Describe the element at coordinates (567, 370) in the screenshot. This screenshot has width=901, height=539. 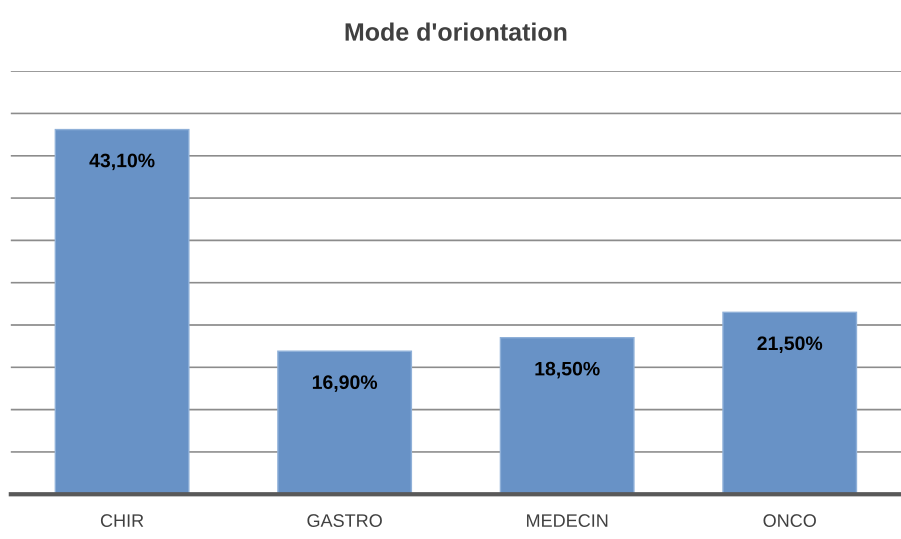
I see `data-label: 18,50%` at that location.